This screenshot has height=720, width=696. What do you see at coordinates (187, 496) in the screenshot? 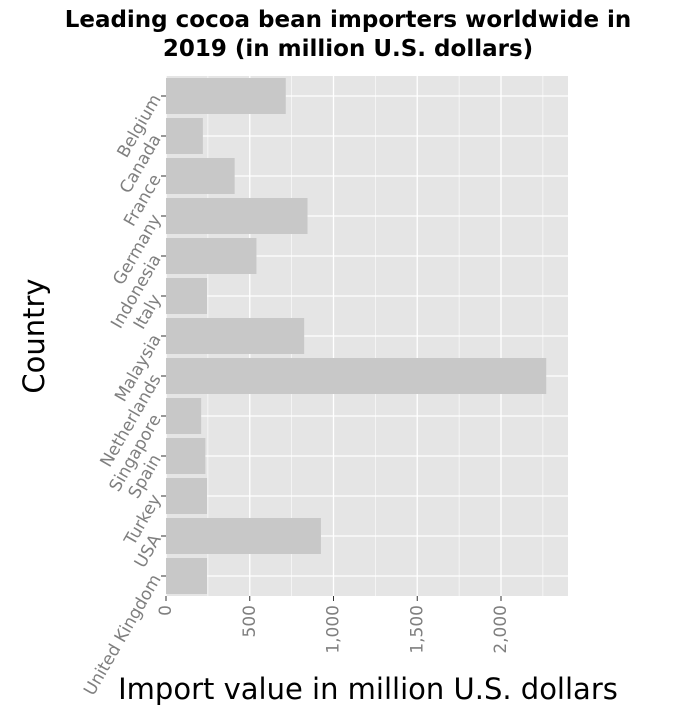
I see `bar-turkey` at bounding box center [187, 496].